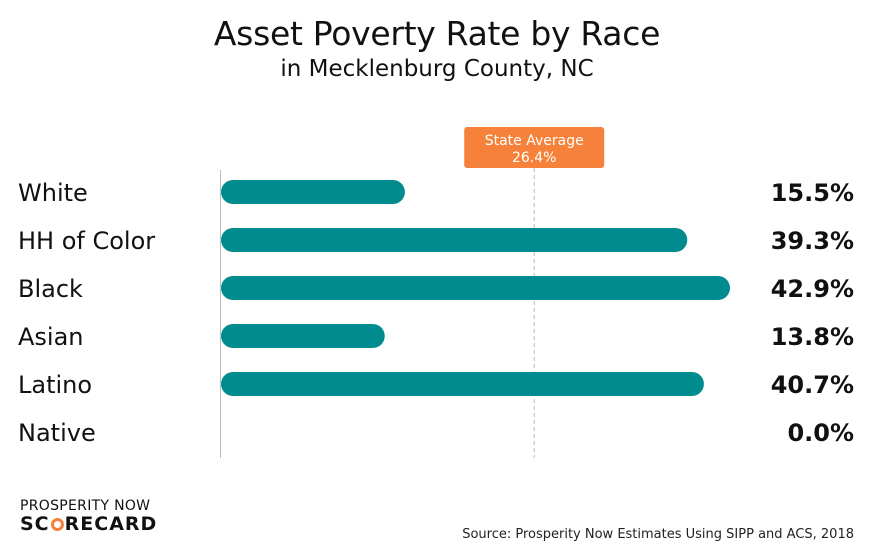  I want to click on logo-line2-b: RECARD, so click(111, 524).